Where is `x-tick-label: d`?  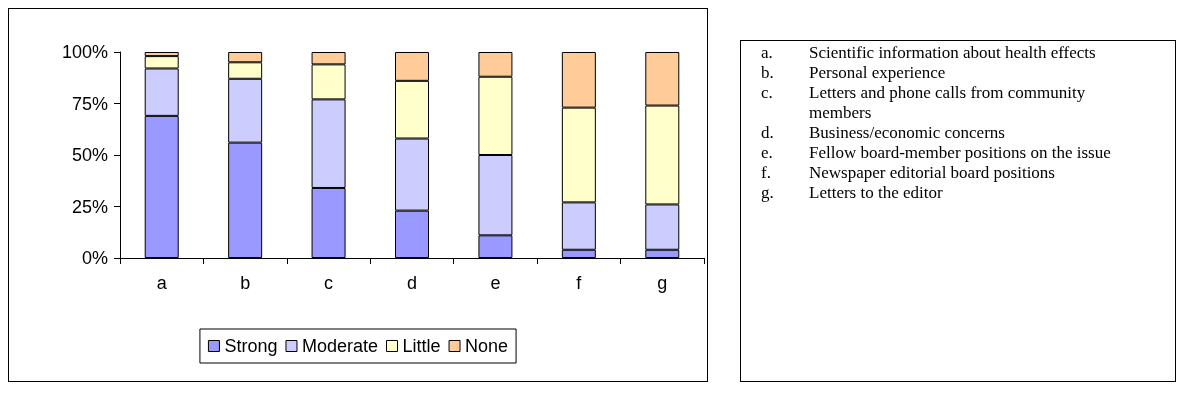
x-tick-label: d is located at coordinates (412, 283).